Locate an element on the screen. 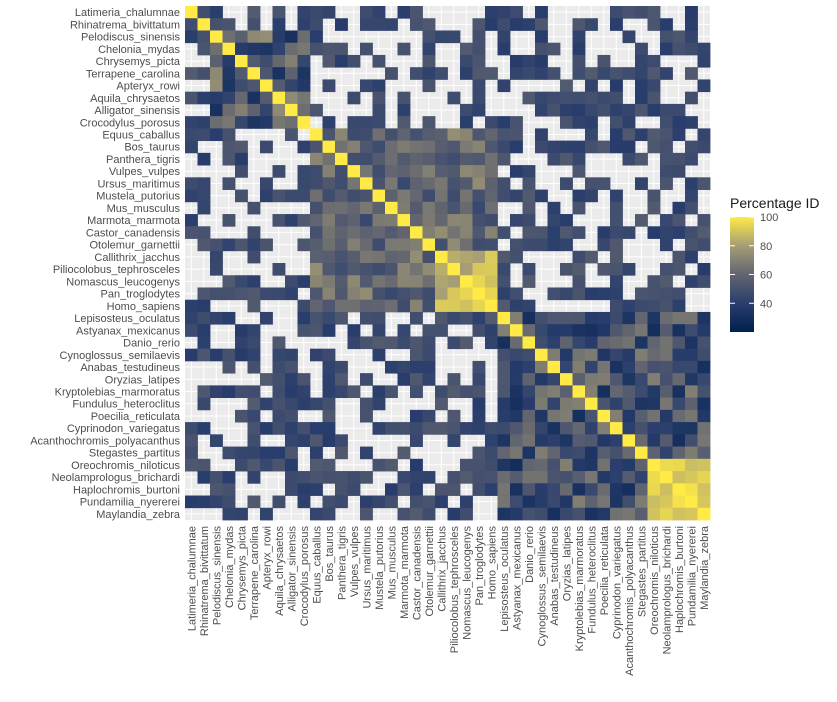  y-tick-label: Stegastes_partitus is located at coordinates (135, 454).